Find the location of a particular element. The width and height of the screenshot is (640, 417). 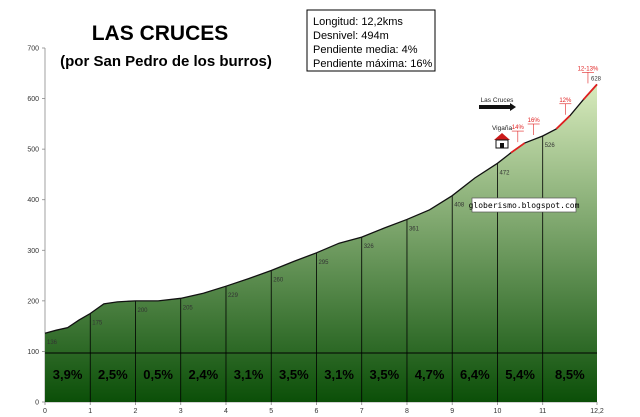

elevation-label: 361 is located at coordinates (414, 229).